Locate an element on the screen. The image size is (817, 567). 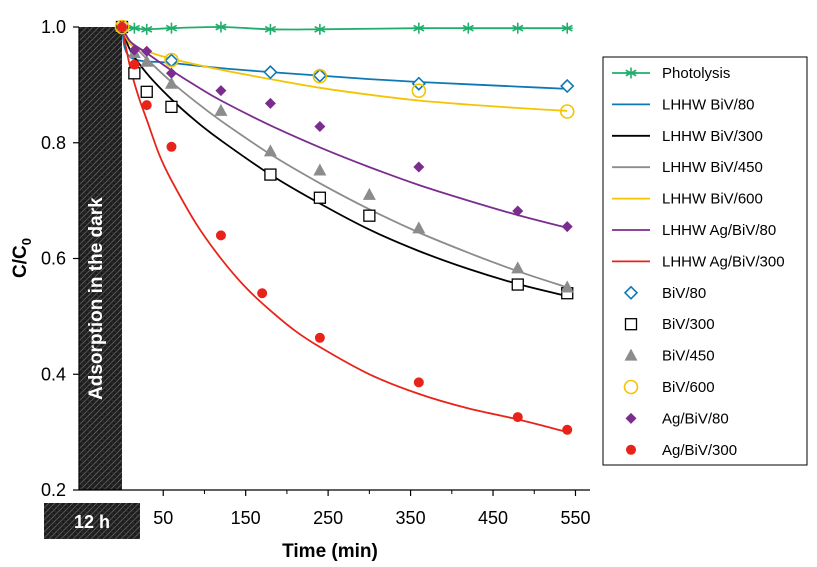
dark-region-label: Adsorption in the dark is located at coordinates (96, 298).